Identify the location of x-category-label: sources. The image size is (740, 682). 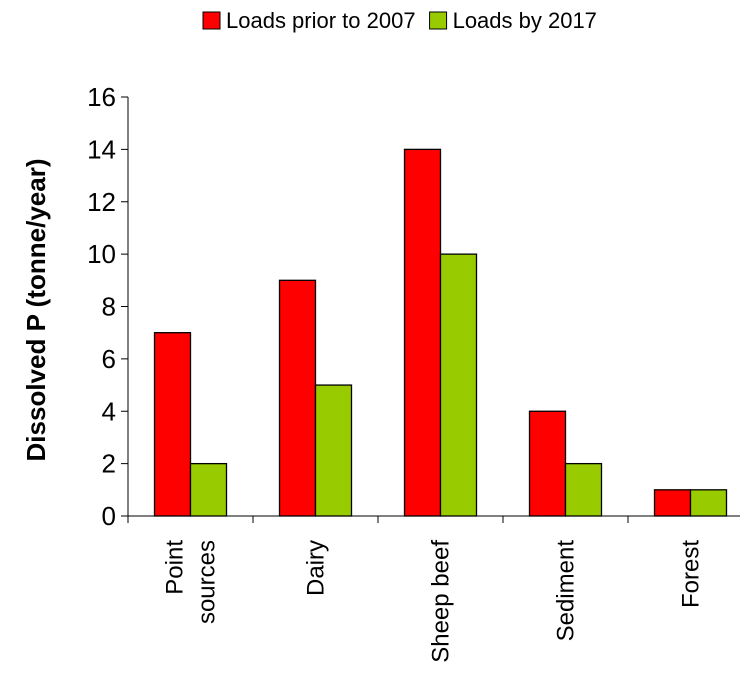
(207, 582).